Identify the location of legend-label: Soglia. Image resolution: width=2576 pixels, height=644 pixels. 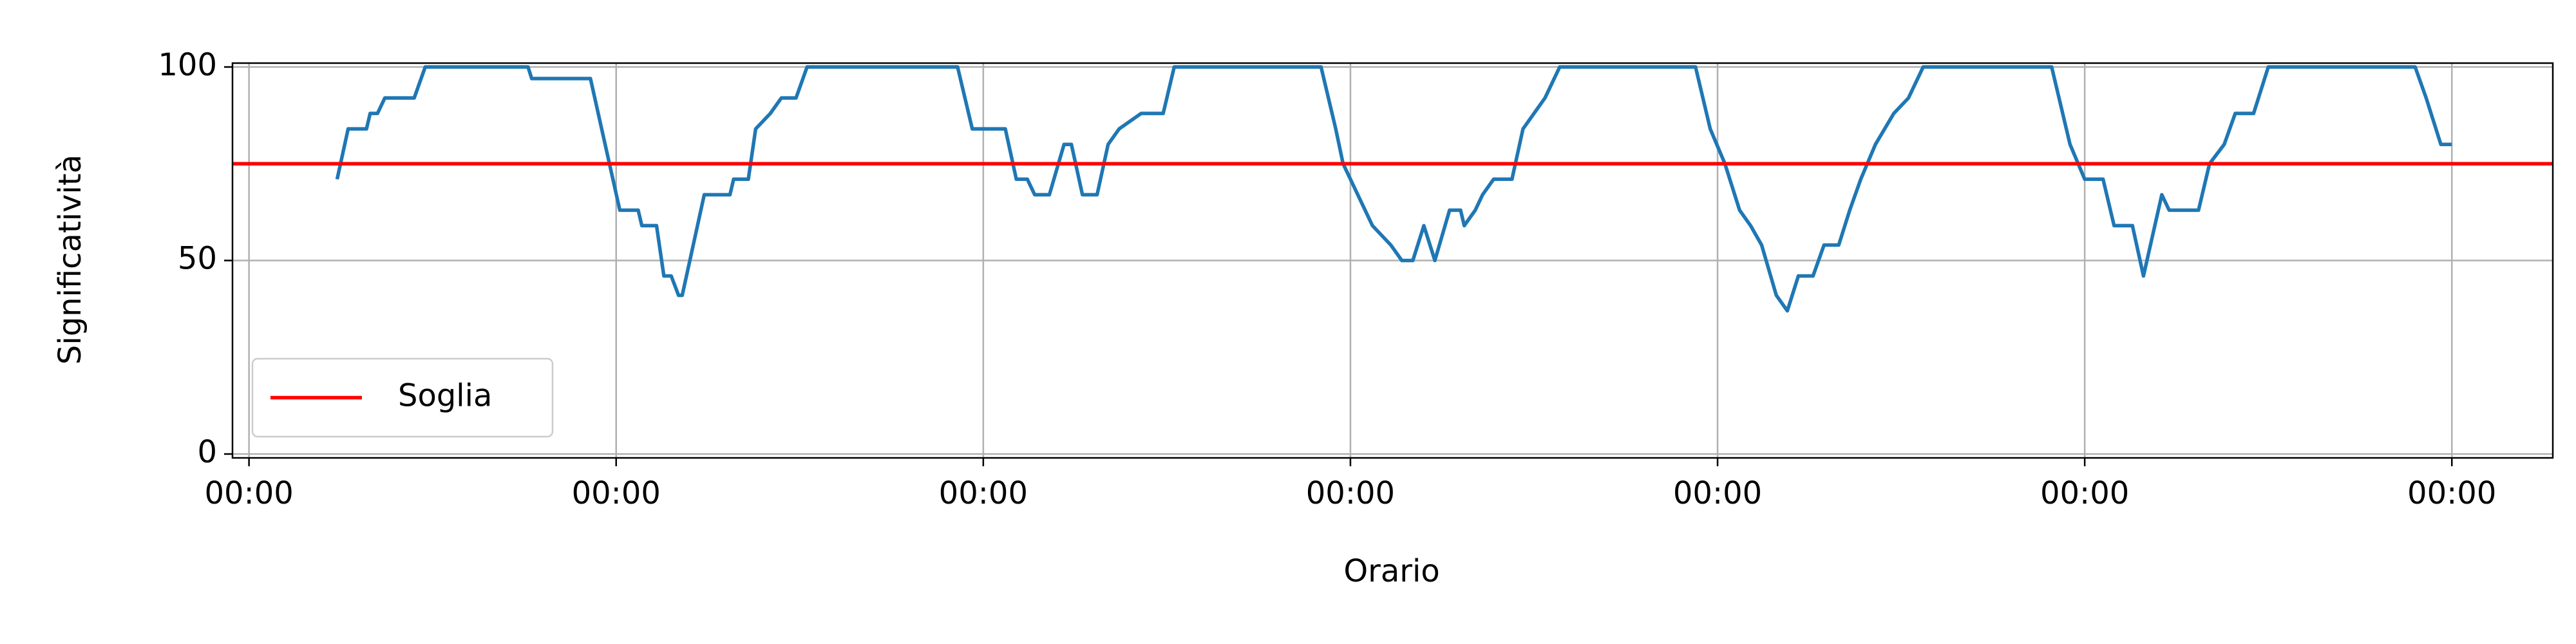
(445, 396).